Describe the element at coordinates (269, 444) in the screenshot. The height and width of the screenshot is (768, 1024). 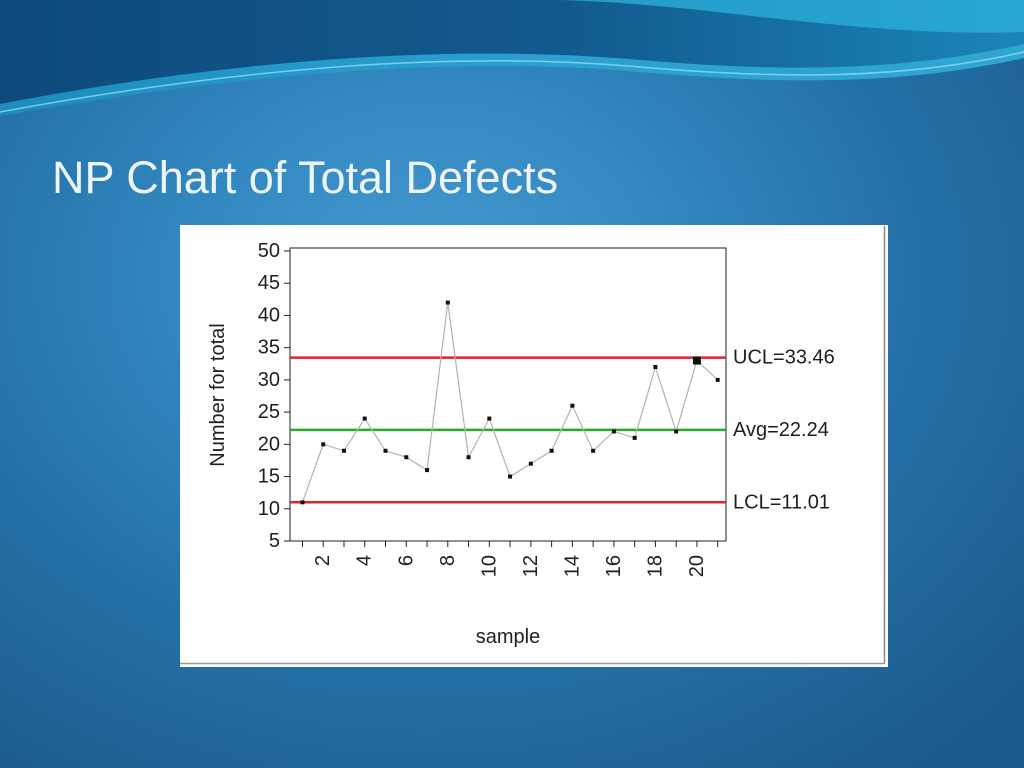
I see `y-tick-label: 20` at that location.